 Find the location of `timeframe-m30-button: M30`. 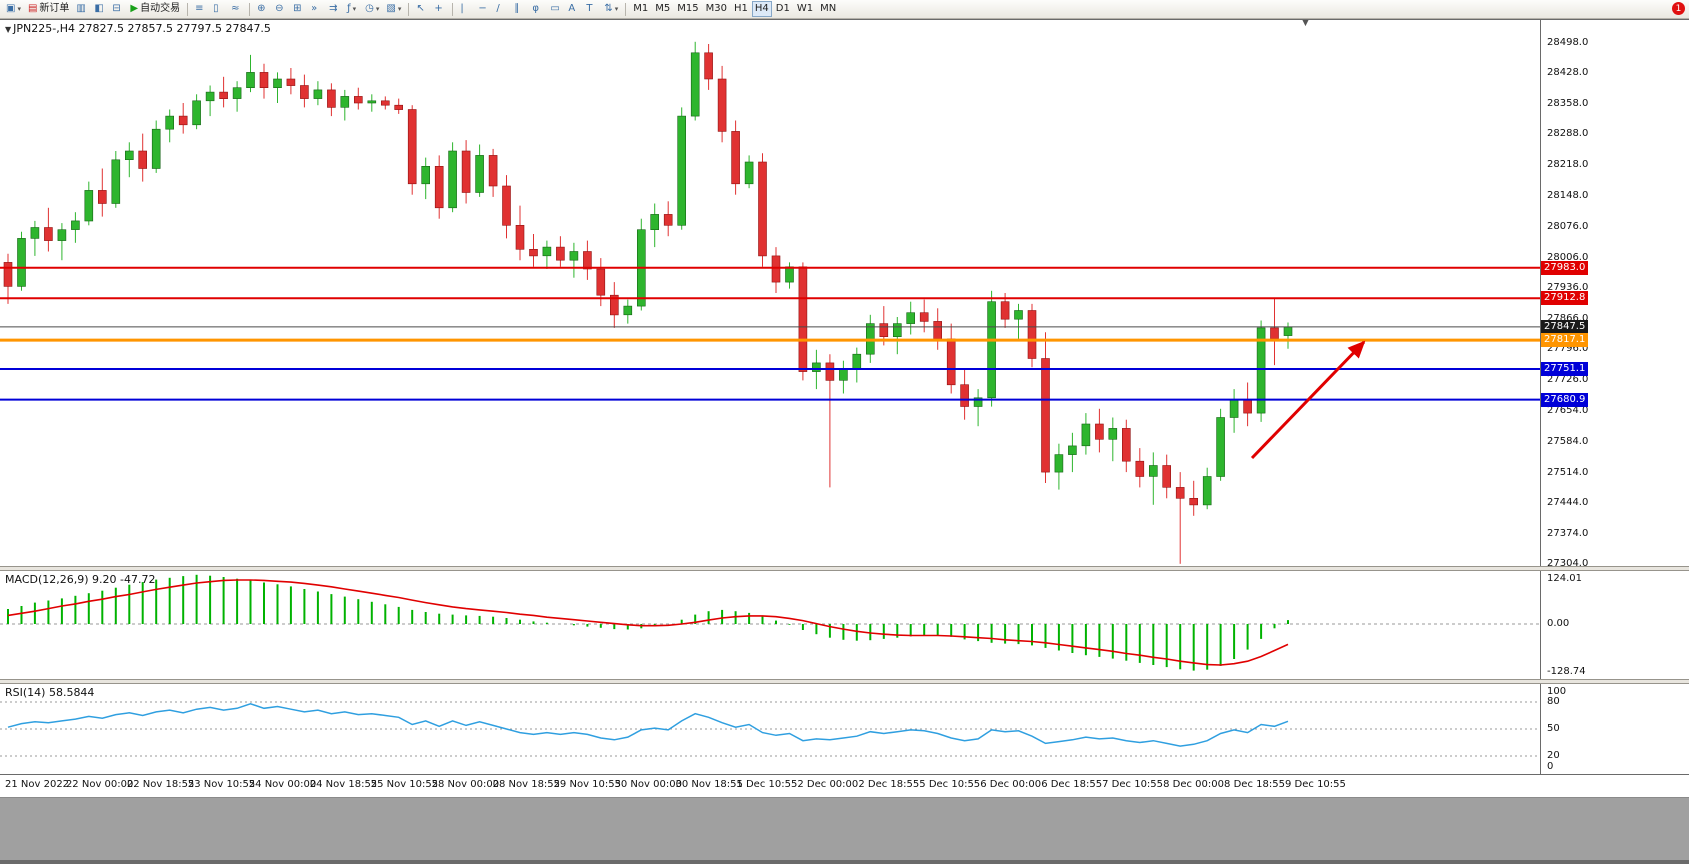

timeframe-m30-button: M30 is located at coordinates (716, 9).